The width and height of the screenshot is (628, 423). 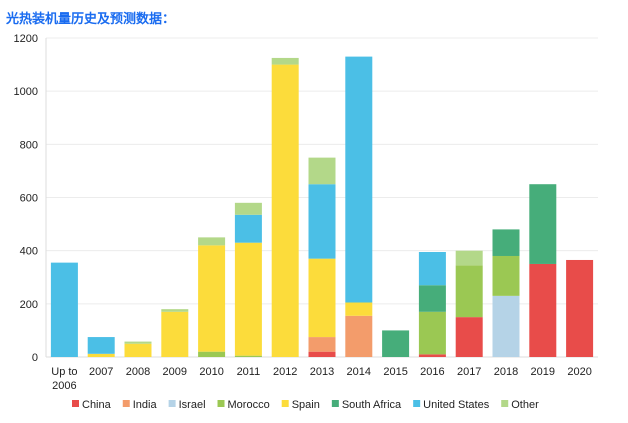 What do you see at coordinates (456, 405) in the screenshot?
I see `legend-label: United States` at bounding box center [456, 405].